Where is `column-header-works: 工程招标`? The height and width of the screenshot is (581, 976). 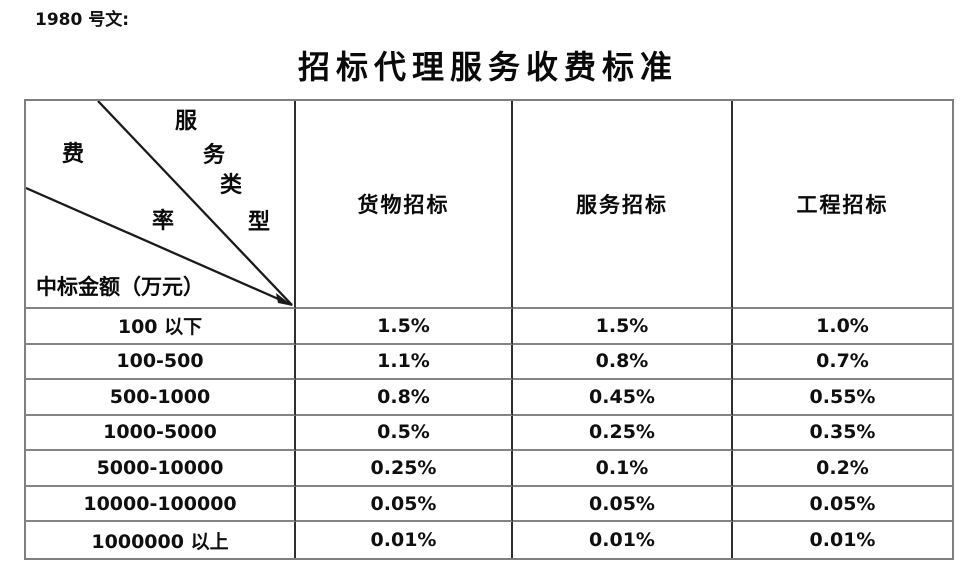 column-header-works: 工程招标 is located at coordinates (842, 205).